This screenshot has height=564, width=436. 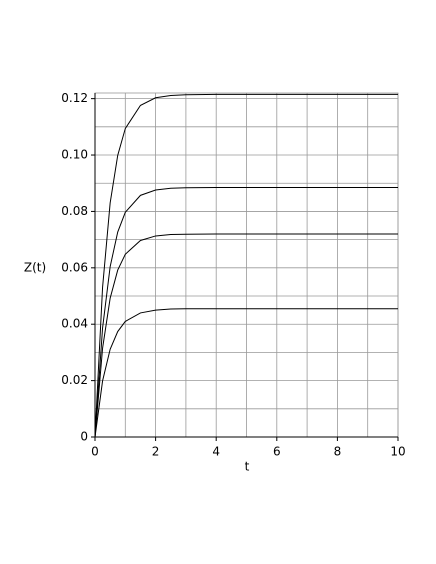 I want to click on y-tick-label: 0.04, so click(x=74, y=324).